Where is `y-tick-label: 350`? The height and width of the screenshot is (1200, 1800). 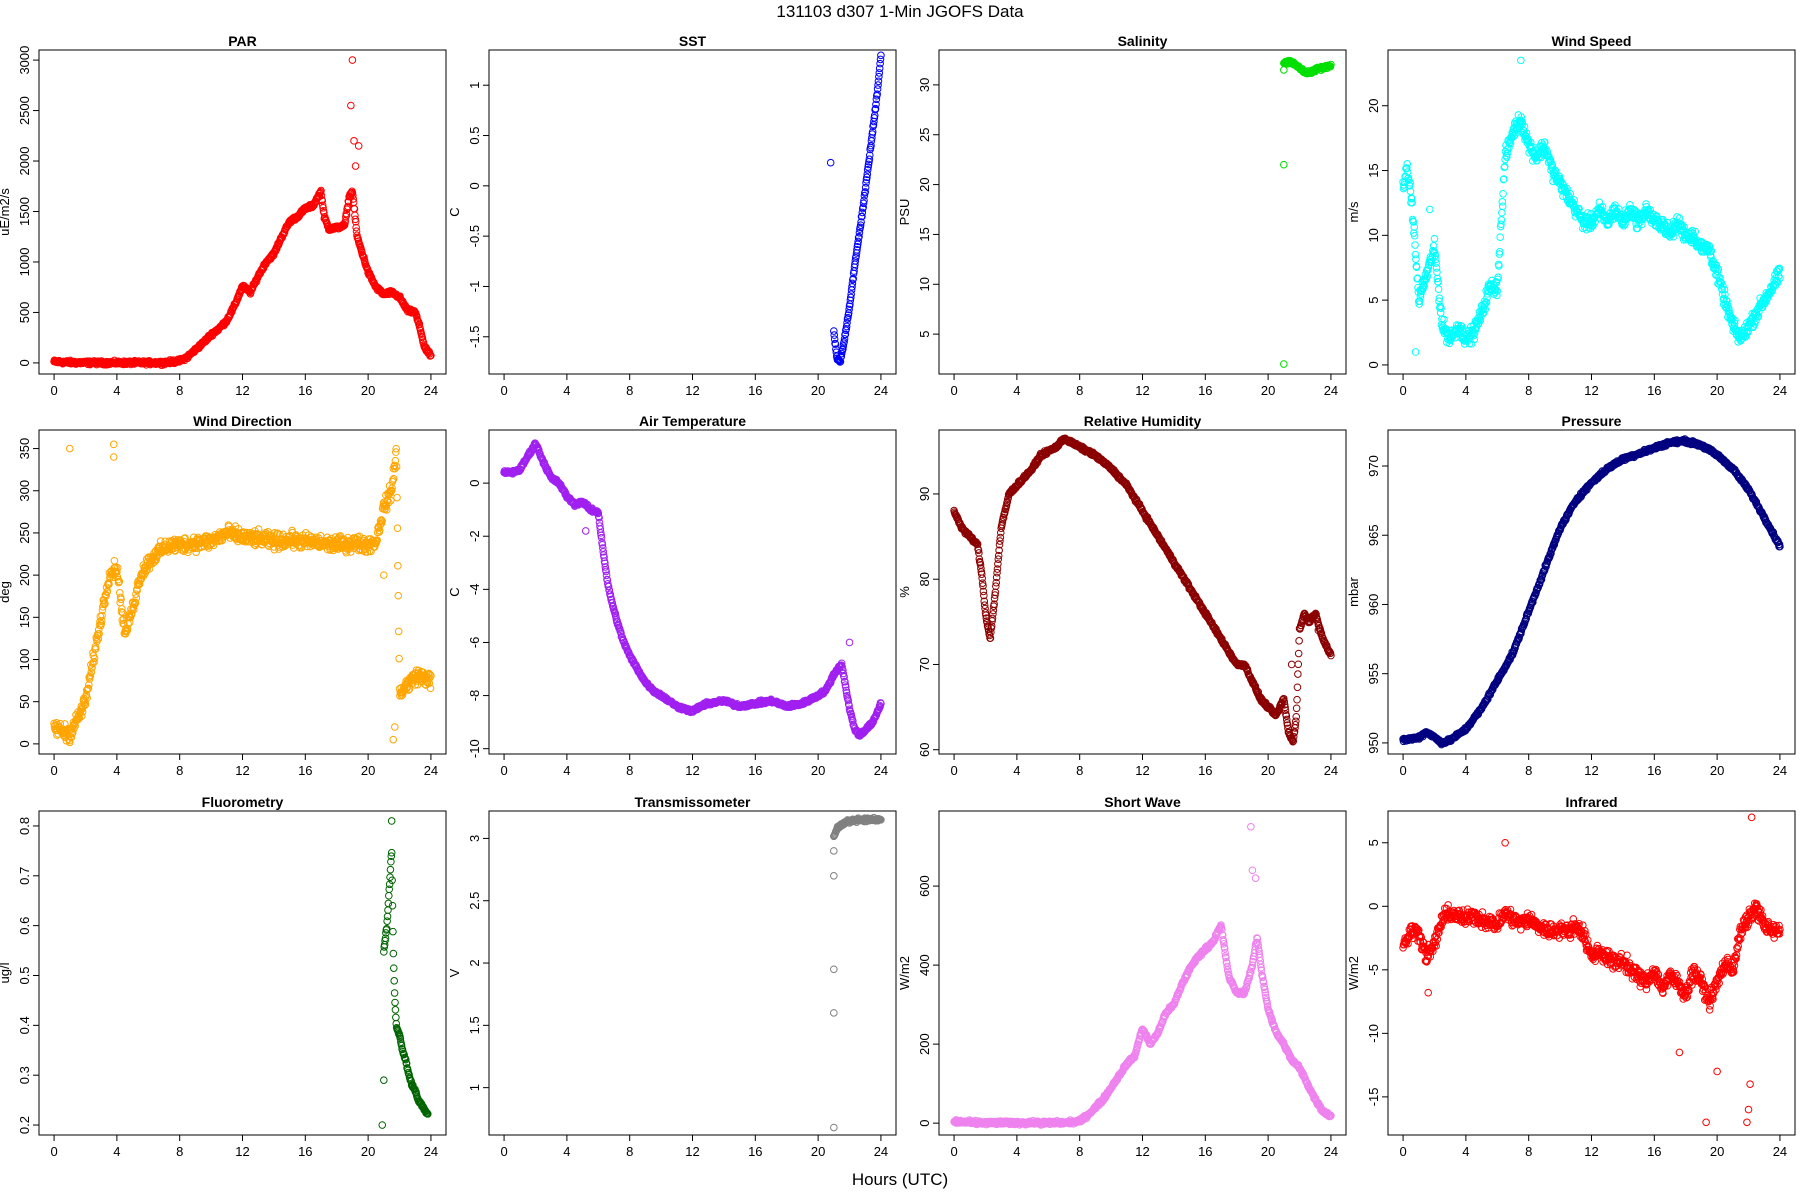 y-tick-label: 350 is located at coordinates (24, 449).